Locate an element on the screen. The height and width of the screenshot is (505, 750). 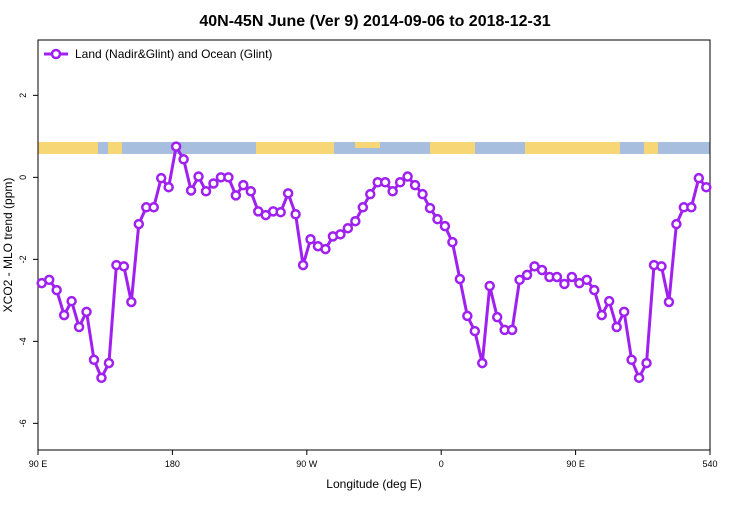
x-axis-label: Longitude (deg E) is located at coordinates (373, 484).